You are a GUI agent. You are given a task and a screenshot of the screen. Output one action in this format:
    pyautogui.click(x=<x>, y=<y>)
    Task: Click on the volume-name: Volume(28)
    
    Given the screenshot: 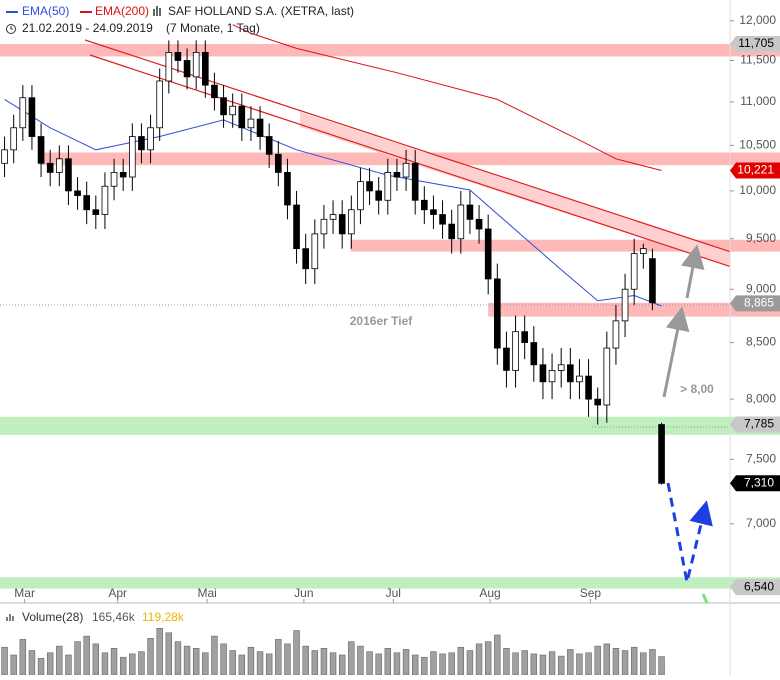 What is the action you would take?
    pyautogui.click(x=52, y=617)
    